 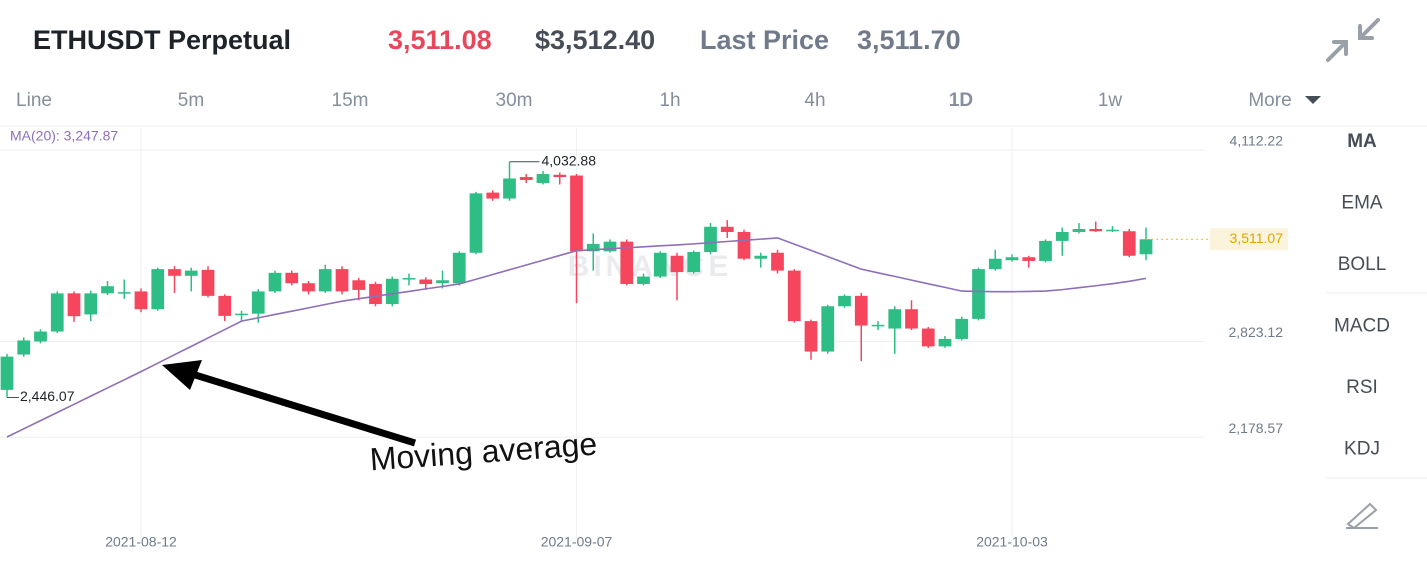 What do you see at coordinates (162, 40) in the screenshot?
I see `symbol: ETHUSDT Perpetual` at bounding box center [162, 40].